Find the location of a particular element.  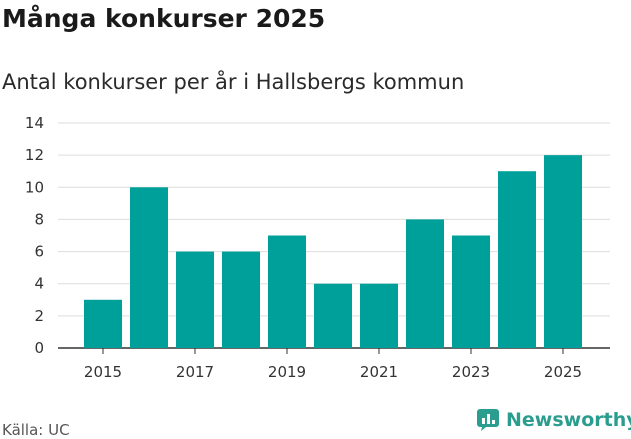

y-tick-label: 6 is located at coordinates (39, 252).